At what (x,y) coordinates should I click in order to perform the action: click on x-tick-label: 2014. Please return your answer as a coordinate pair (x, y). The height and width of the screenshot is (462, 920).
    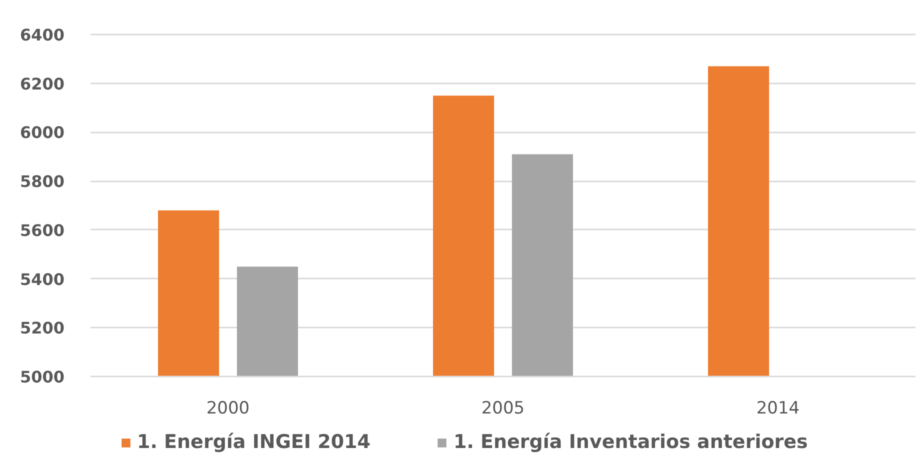
    Looking at the image, I should click on (778, 408).